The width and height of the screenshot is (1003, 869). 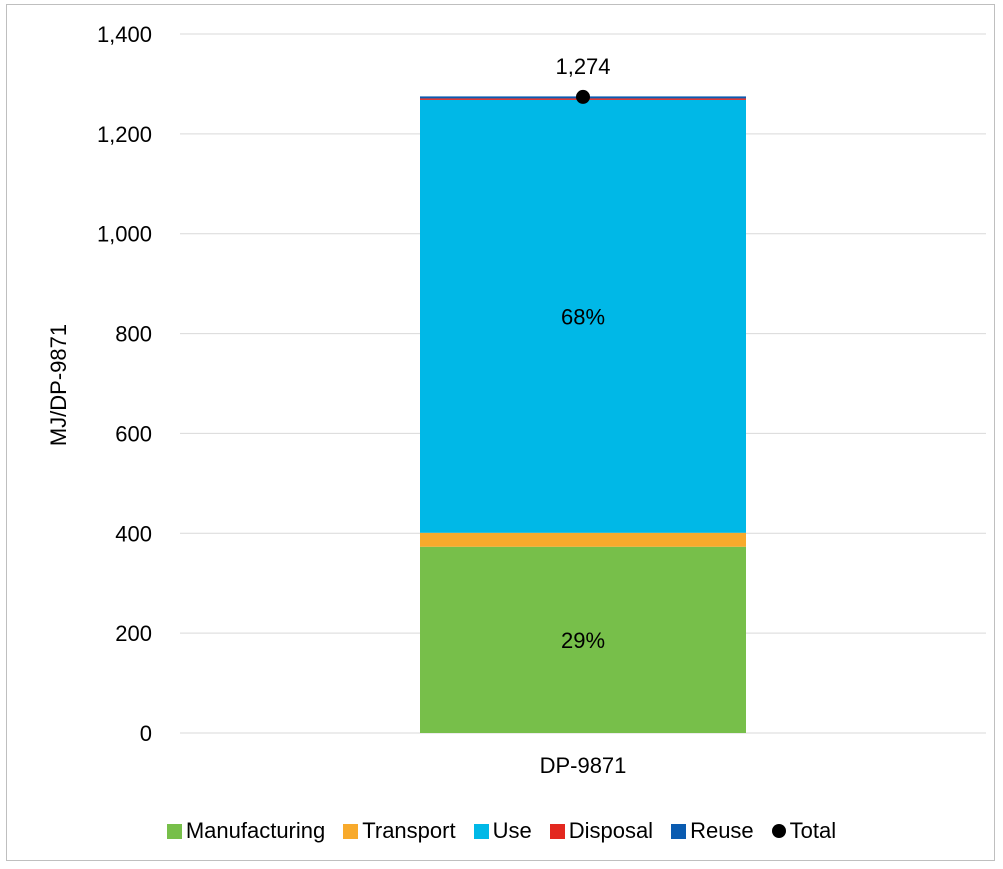 I want to click on y-axis-label: MJ/DP-9871, so click(x=58, y=385).